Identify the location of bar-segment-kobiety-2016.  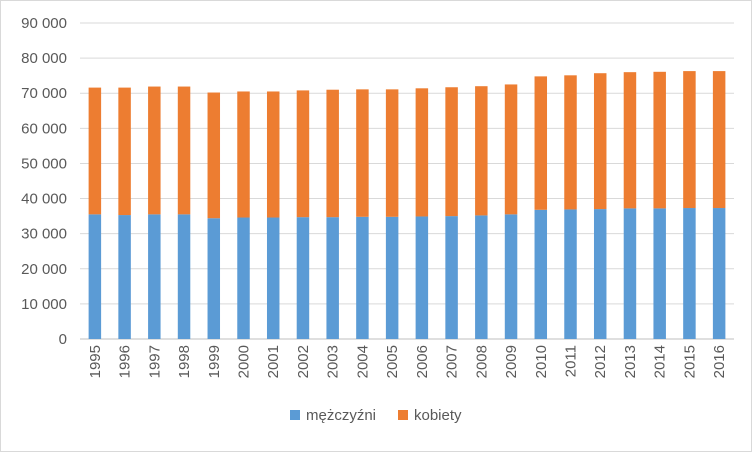
(719, 140).